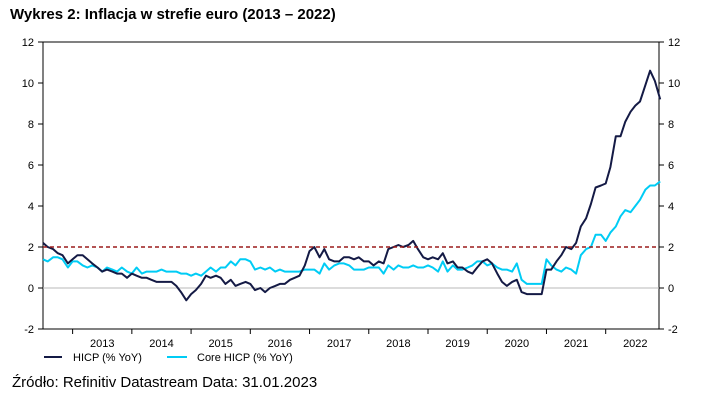 This screenshot has width=702, height=405. Describe the element at coordinates (28, 43) in the screenshot. I see `y-tick-label-left: 12` at that location.